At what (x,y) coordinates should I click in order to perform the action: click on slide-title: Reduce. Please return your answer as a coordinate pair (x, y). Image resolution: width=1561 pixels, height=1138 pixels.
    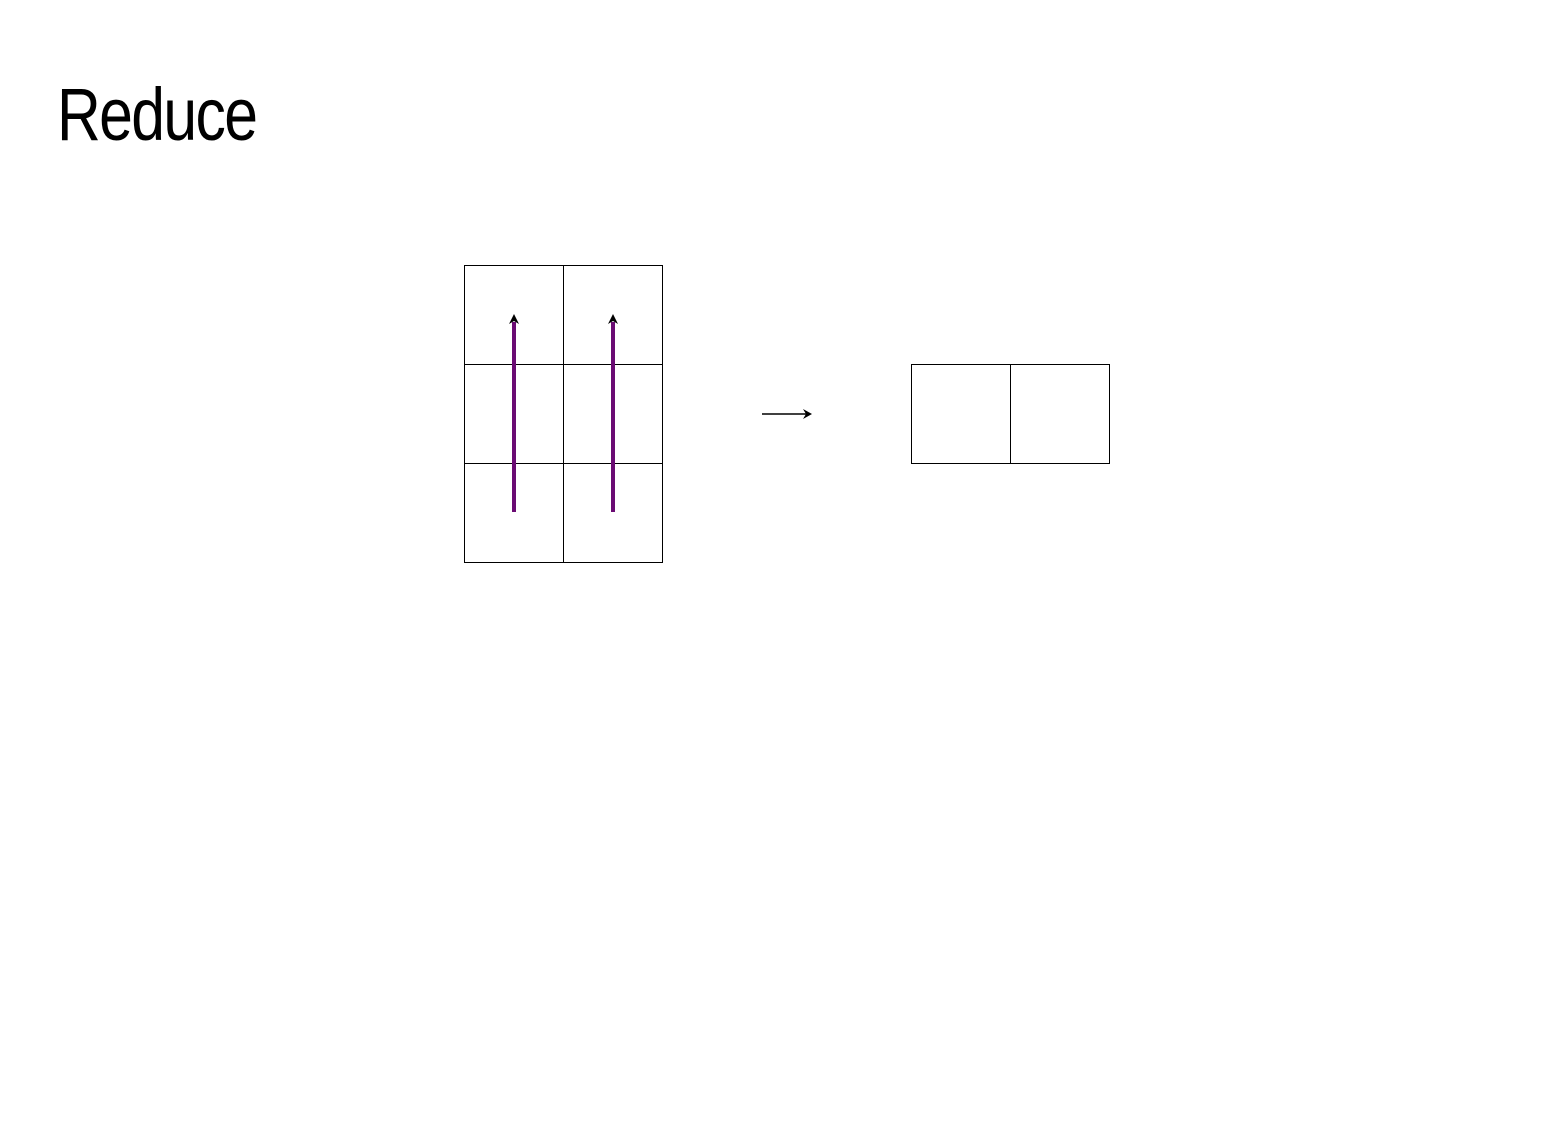
    Looking at the image, I should click on (157, 114).